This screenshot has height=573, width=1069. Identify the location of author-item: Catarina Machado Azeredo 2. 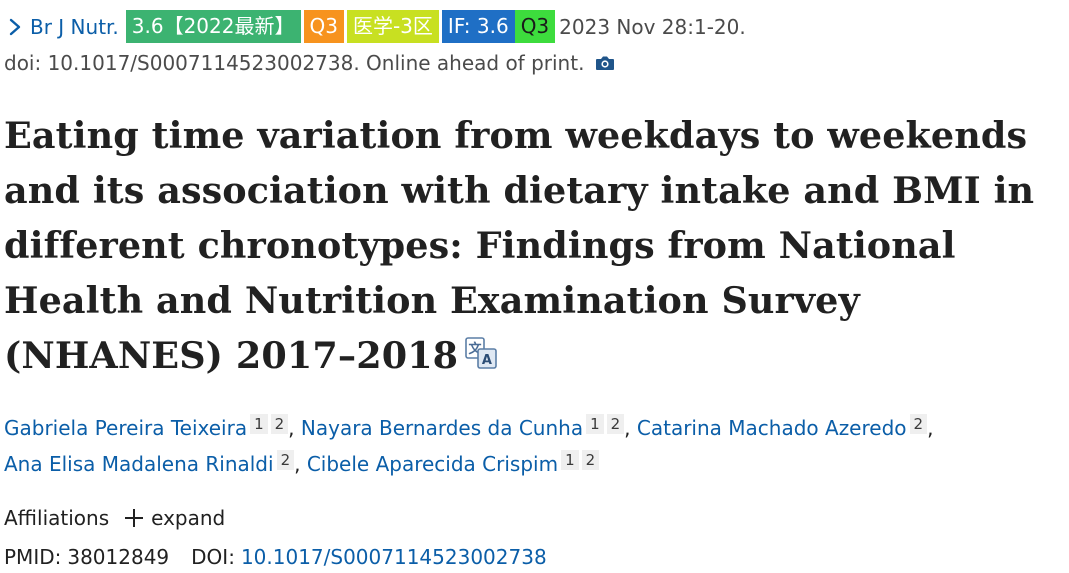
(782, 427).